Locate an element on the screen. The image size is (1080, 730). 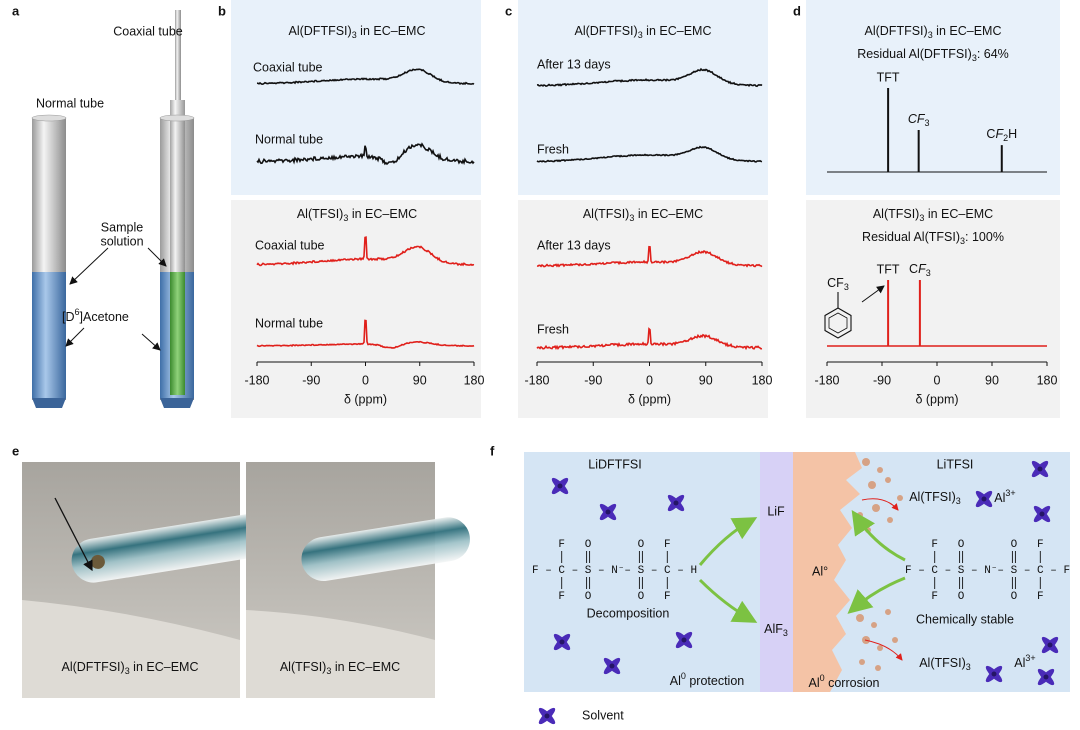
panel-subtitle: Residual Al(DFTFSI)3: 64% is located at coordinates (933, 55).